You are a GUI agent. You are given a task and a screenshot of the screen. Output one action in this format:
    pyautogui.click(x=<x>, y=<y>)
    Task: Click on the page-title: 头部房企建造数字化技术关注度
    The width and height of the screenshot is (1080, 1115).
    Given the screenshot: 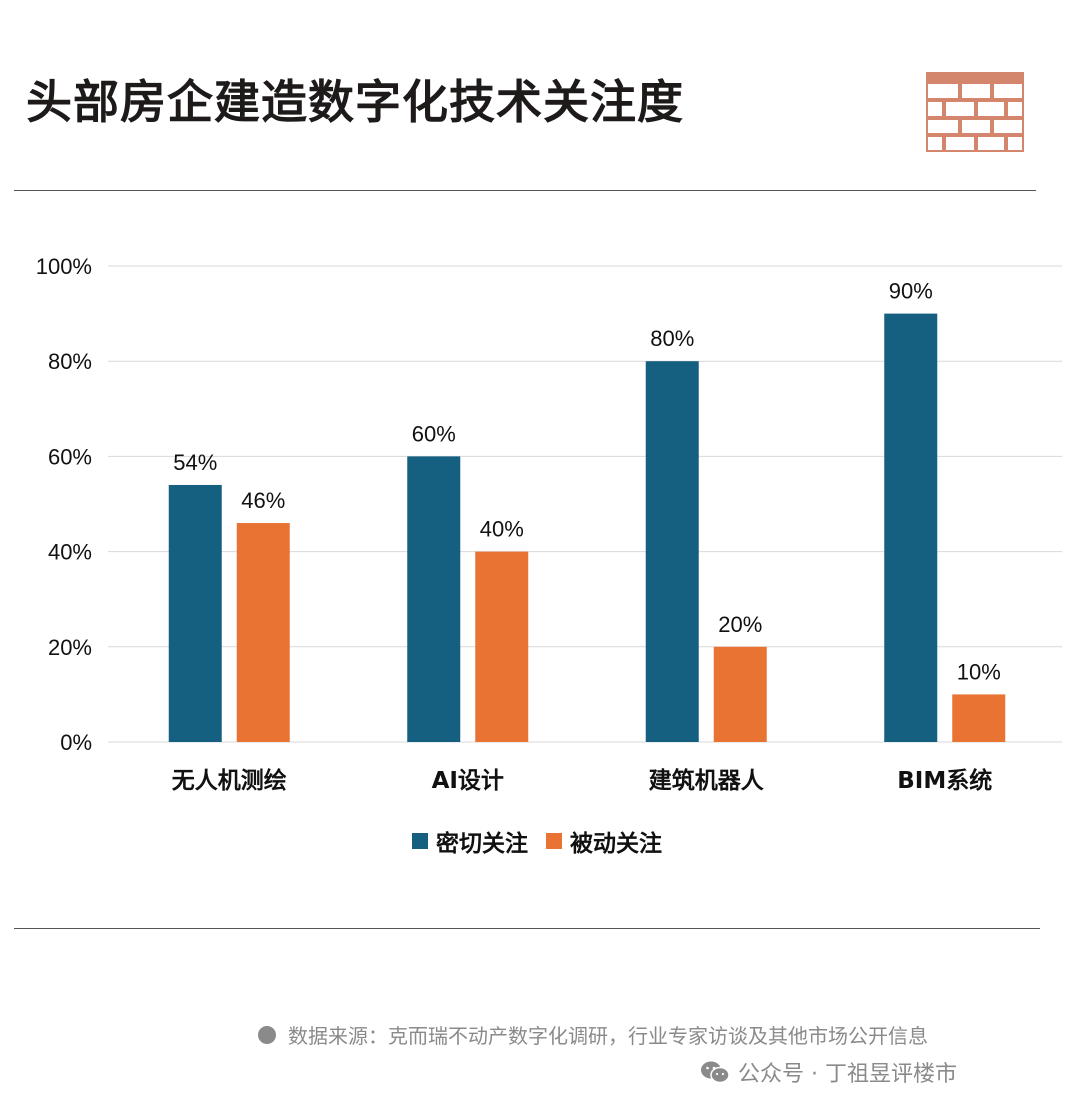 What is the action you would take?
    pyautogui.click(x=355, y=102)
    